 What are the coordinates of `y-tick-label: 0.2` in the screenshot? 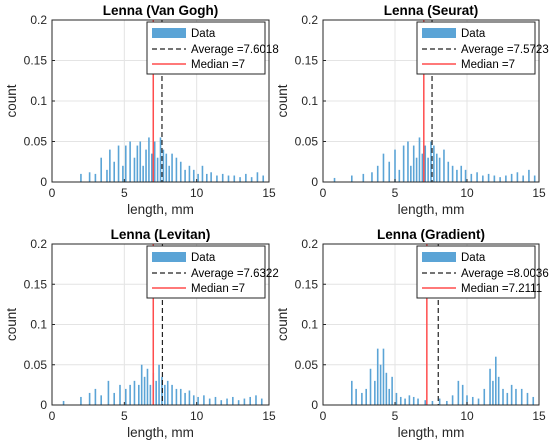 It's located at (309, 20).